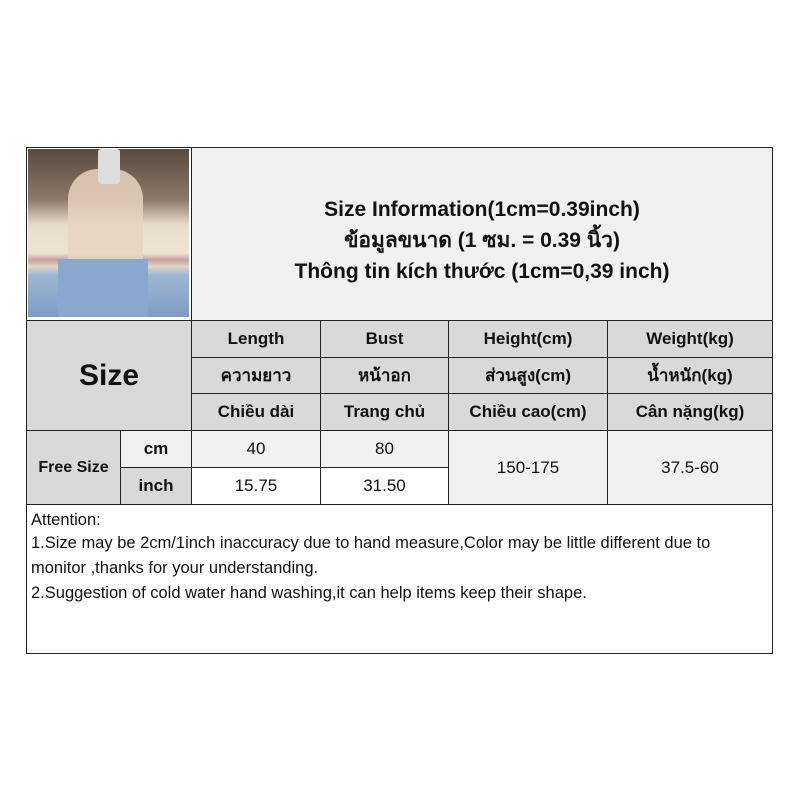 The width and height of the screenshot is (800, 800). What do you see at coordinates (66, 520) in the screenshot?
I see `attention-heading: Attention:` at bounding box center [66, 520].